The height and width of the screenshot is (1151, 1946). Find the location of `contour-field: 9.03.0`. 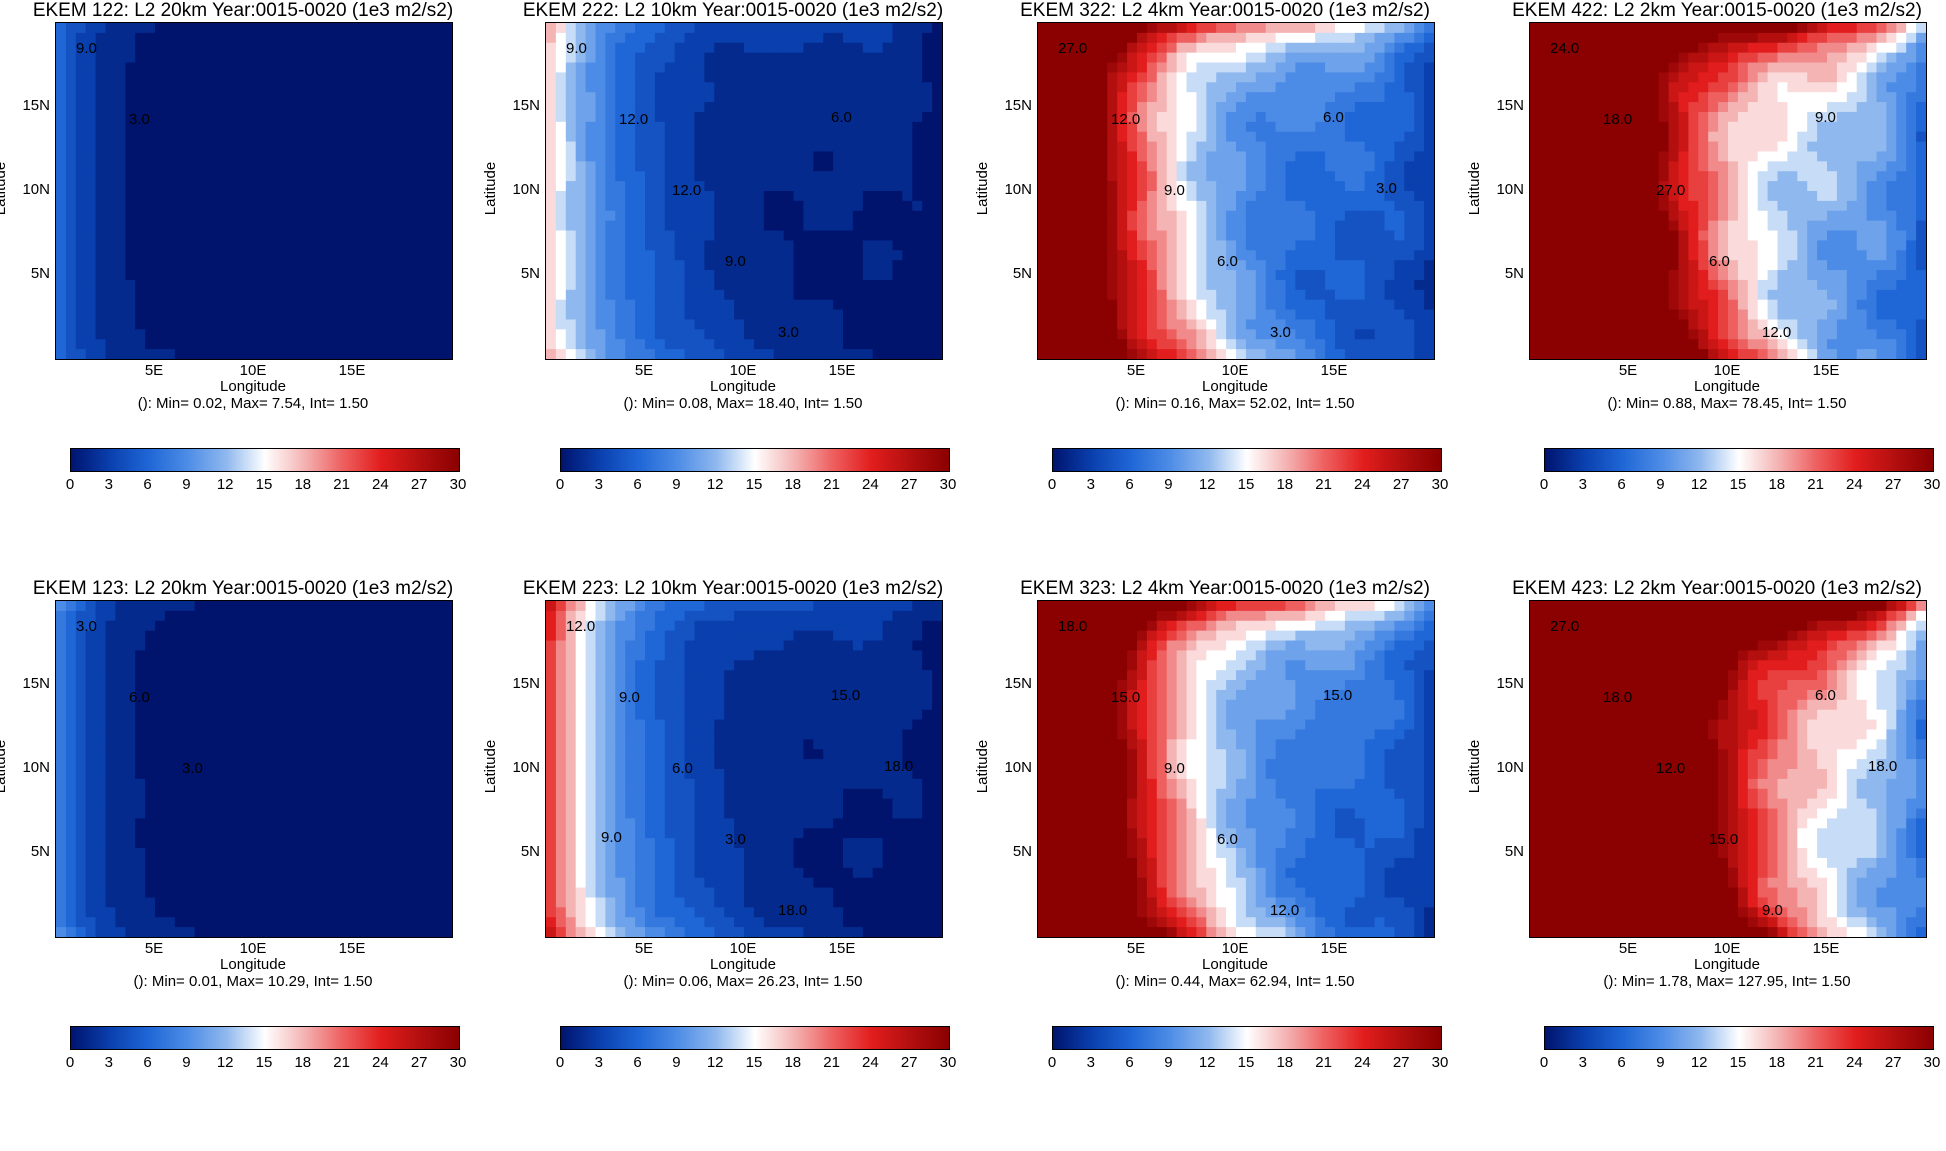

contour-field: 9.03.0 is located at coordinates (254, 191).